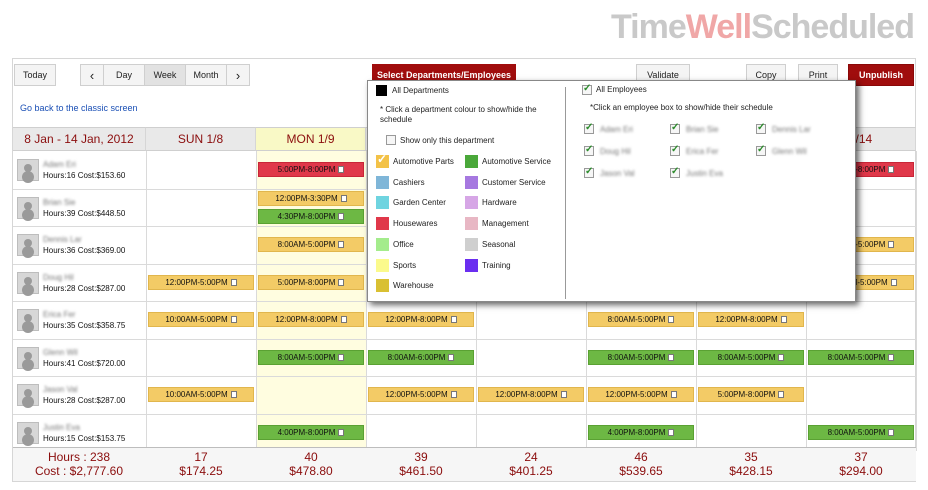  What do you see at coordinates (391, 140) in the screenshot?
I see `show-only-department-checkbox` at bounding box center [391, 140].